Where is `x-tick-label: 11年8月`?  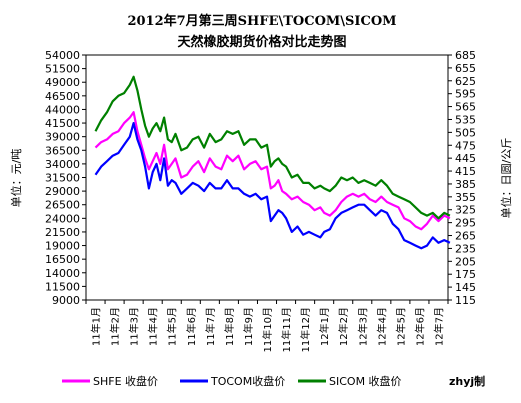
x-tick-label: 11年8月 is located at coordinates (229, 326).